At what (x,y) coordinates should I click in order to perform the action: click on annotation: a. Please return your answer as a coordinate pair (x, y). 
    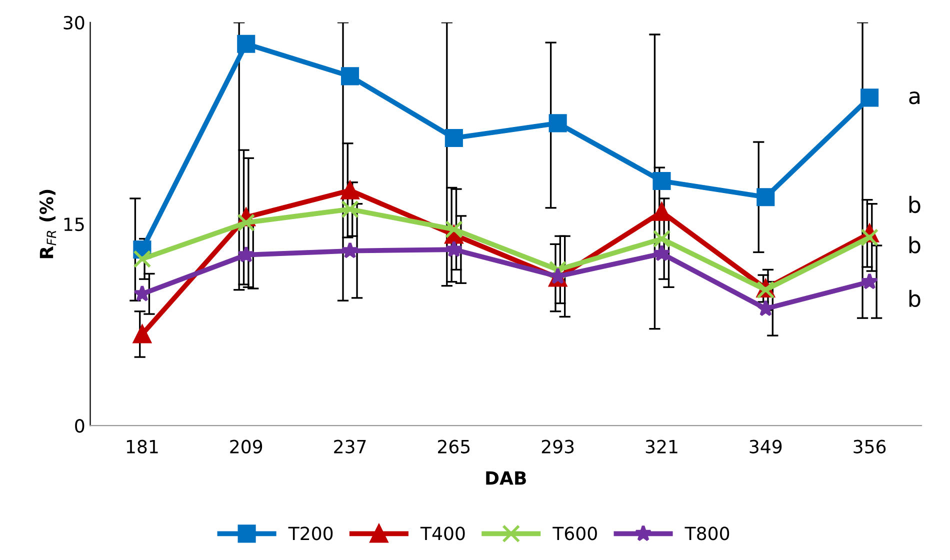
    Looking at the image, I should click on (914, 97).